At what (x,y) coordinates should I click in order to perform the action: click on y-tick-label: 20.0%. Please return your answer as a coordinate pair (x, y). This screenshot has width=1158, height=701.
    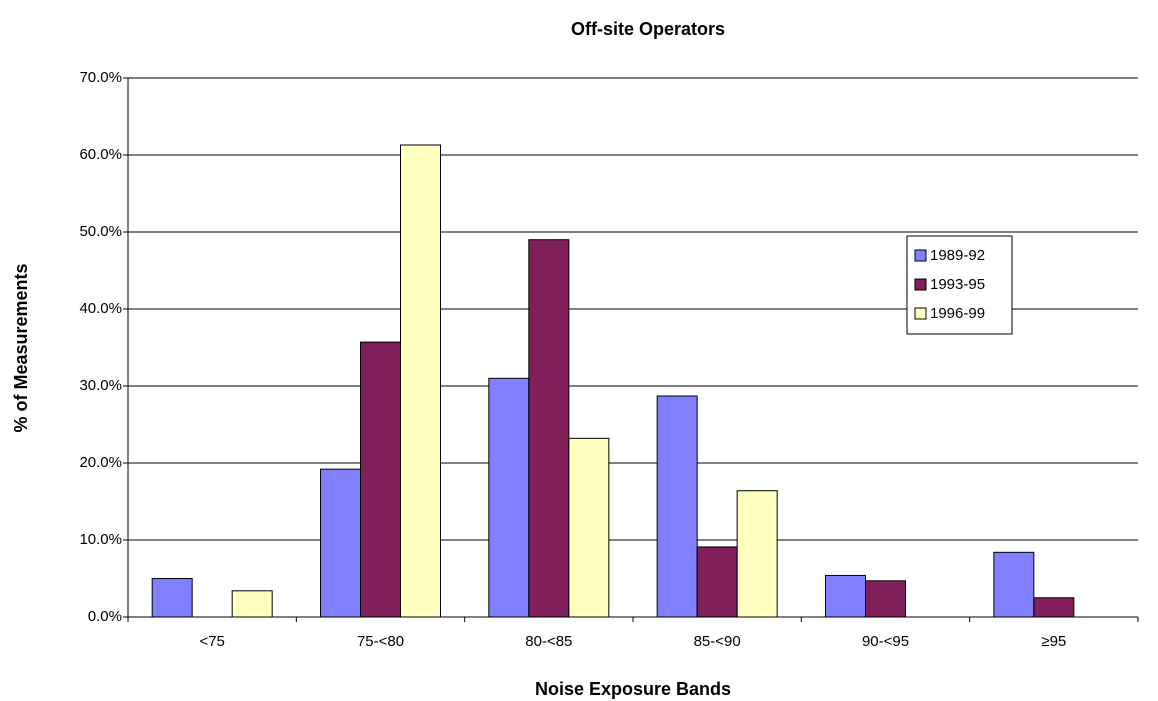
    Looking at the image, I should click on (100, 462).